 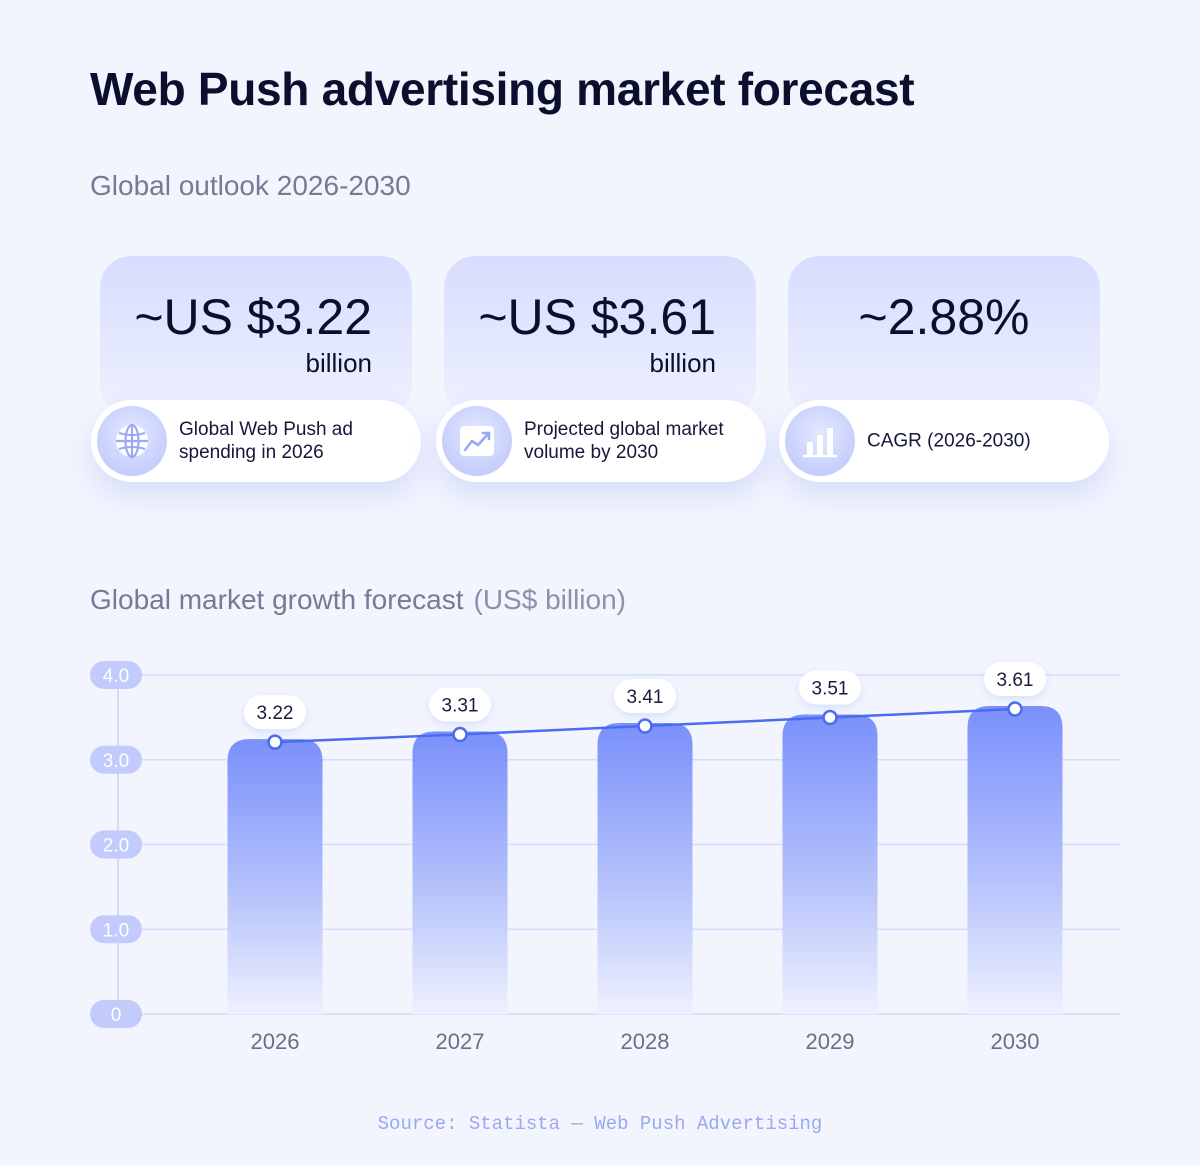 I want to click on y-tick: 0, so click(x=116, y=1014).